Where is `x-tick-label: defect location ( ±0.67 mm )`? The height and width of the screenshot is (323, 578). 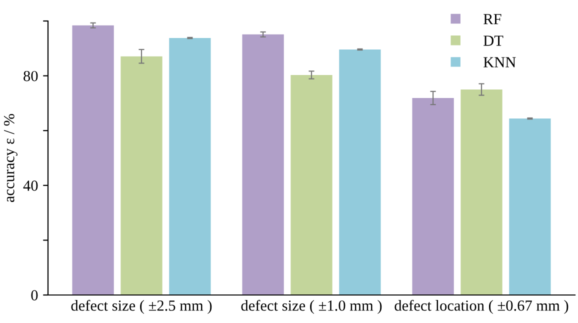
x-tick-label: defect location ( ±0.67 mm ) is located at coordinates (481, 307).